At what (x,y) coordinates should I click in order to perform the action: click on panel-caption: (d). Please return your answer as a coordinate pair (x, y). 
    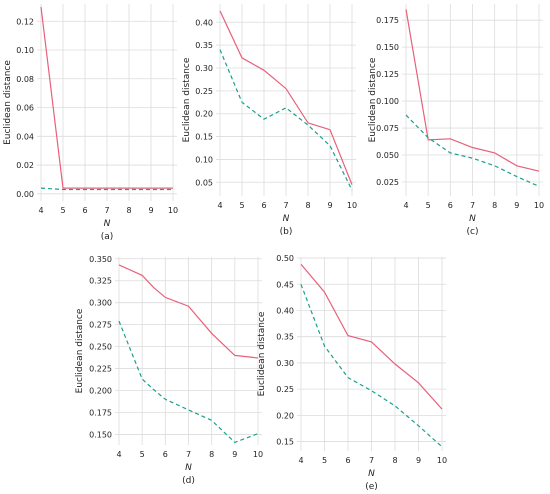
    Looking at the image, I should click on (188, 481).